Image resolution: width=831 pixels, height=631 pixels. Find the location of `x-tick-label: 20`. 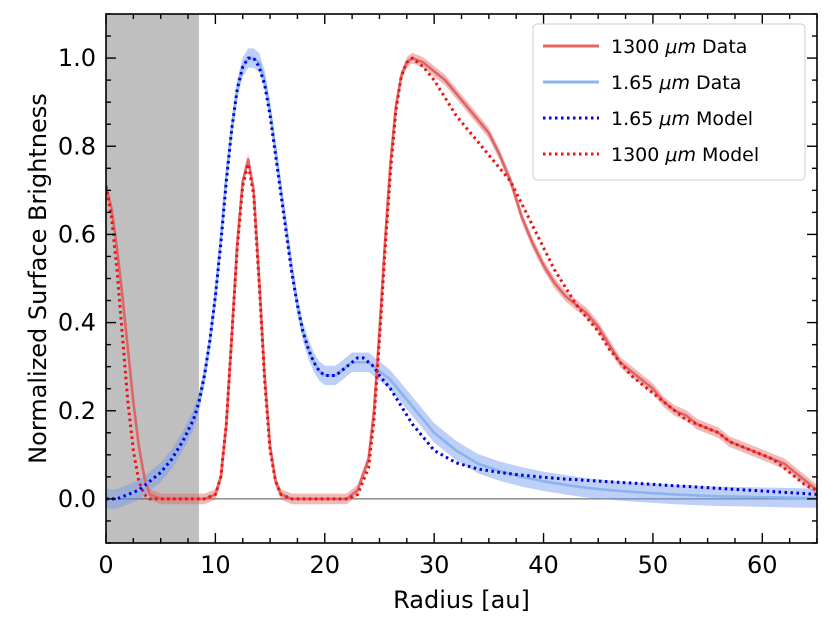

x-tick-label: 20 is located at coordinates (324, 565).